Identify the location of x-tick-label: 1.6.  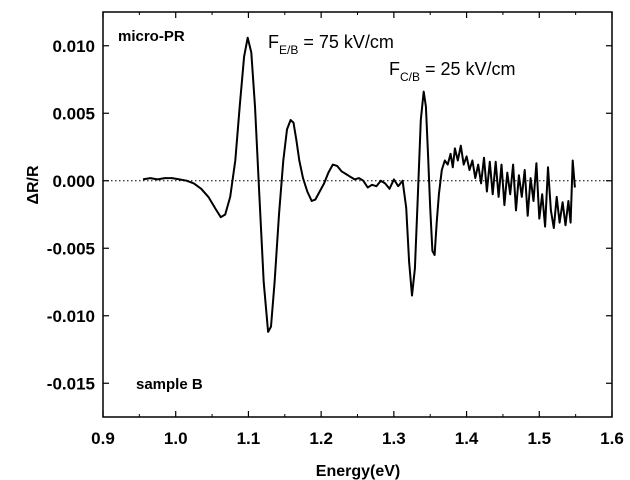
(612, 438).